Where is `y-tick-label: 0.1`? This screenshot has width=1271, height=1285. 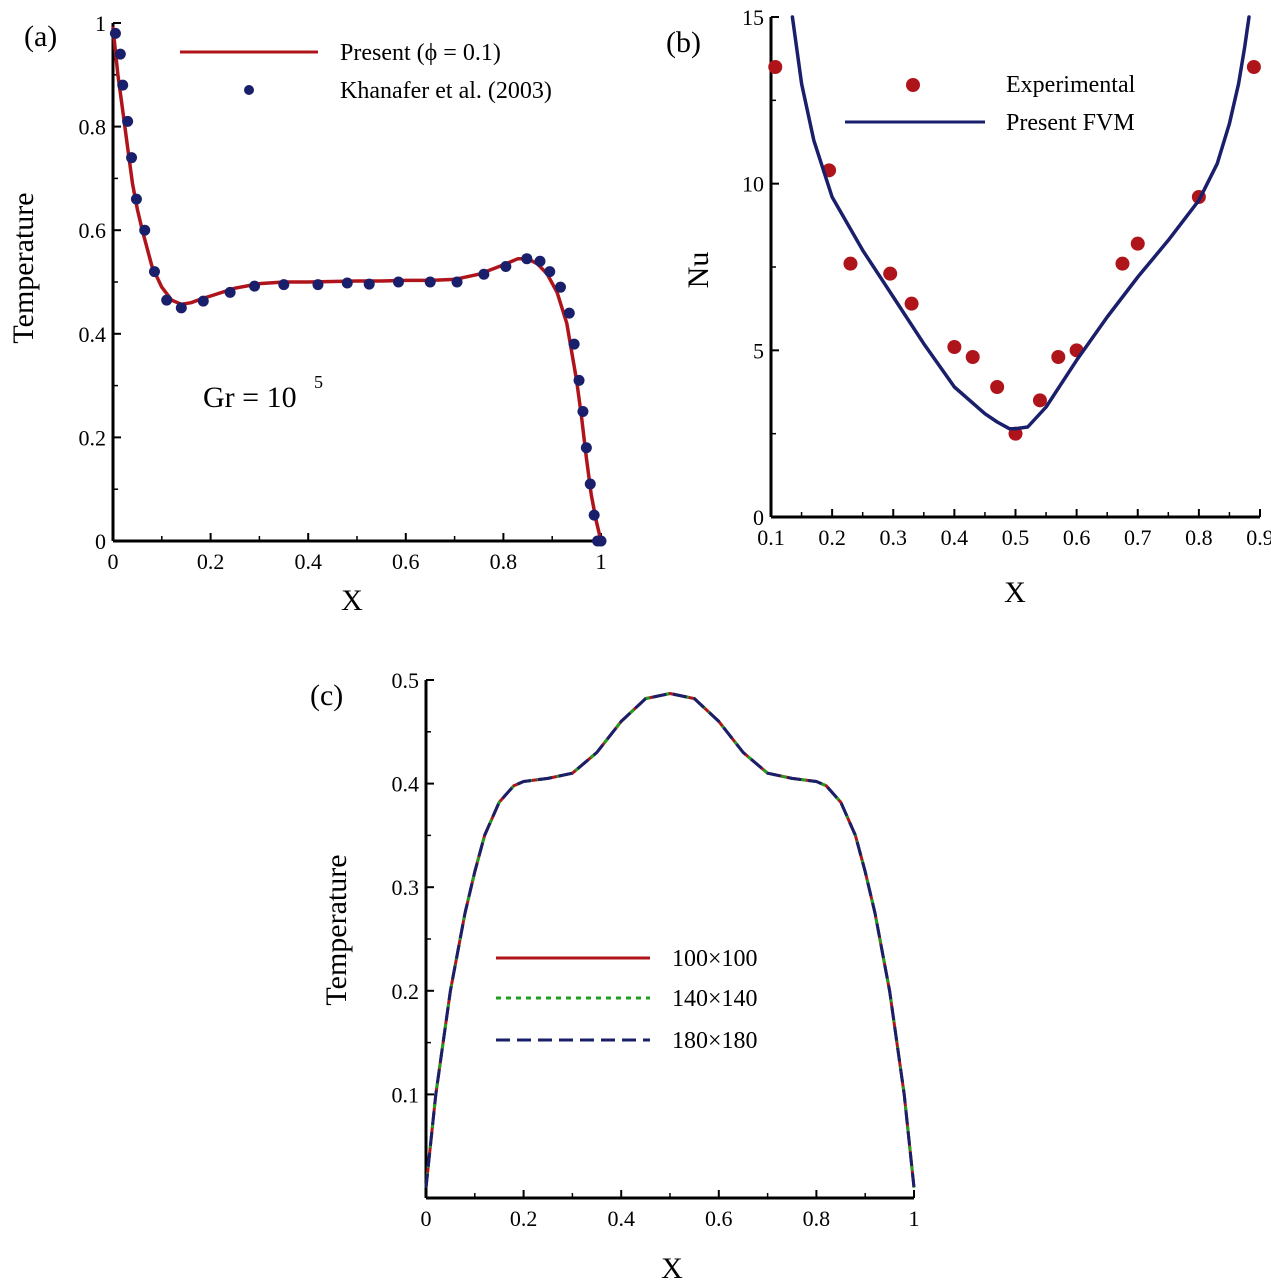
y-tick-label: 0.1 is located at coordinates (406, 1094).